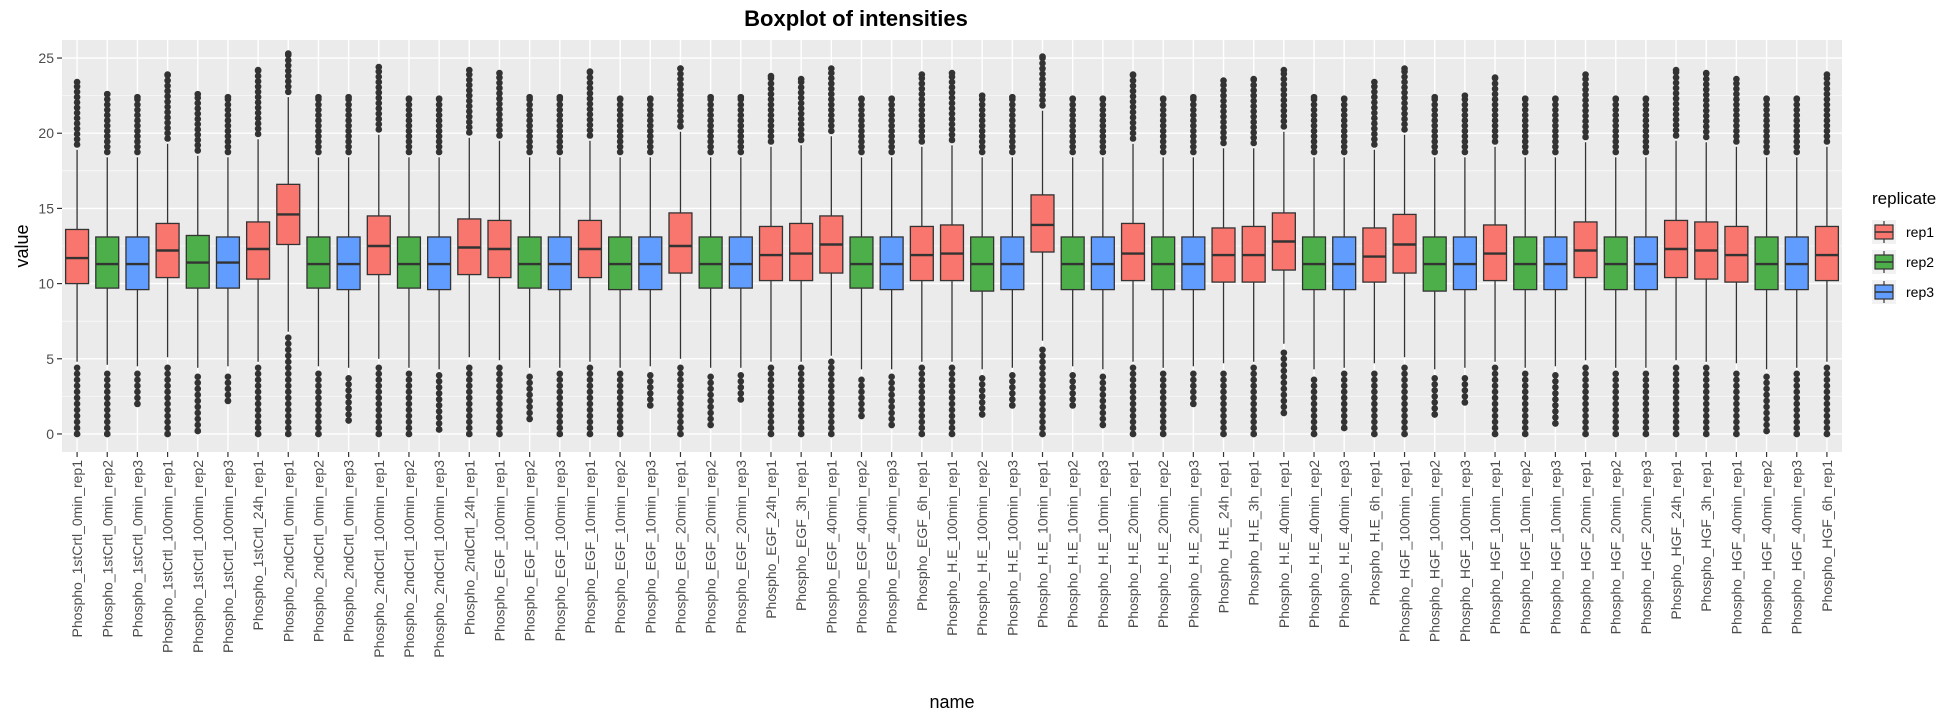  I want to click on x-tick-label: Phospho_H.E_100min_rep3, so click(1012, 548).